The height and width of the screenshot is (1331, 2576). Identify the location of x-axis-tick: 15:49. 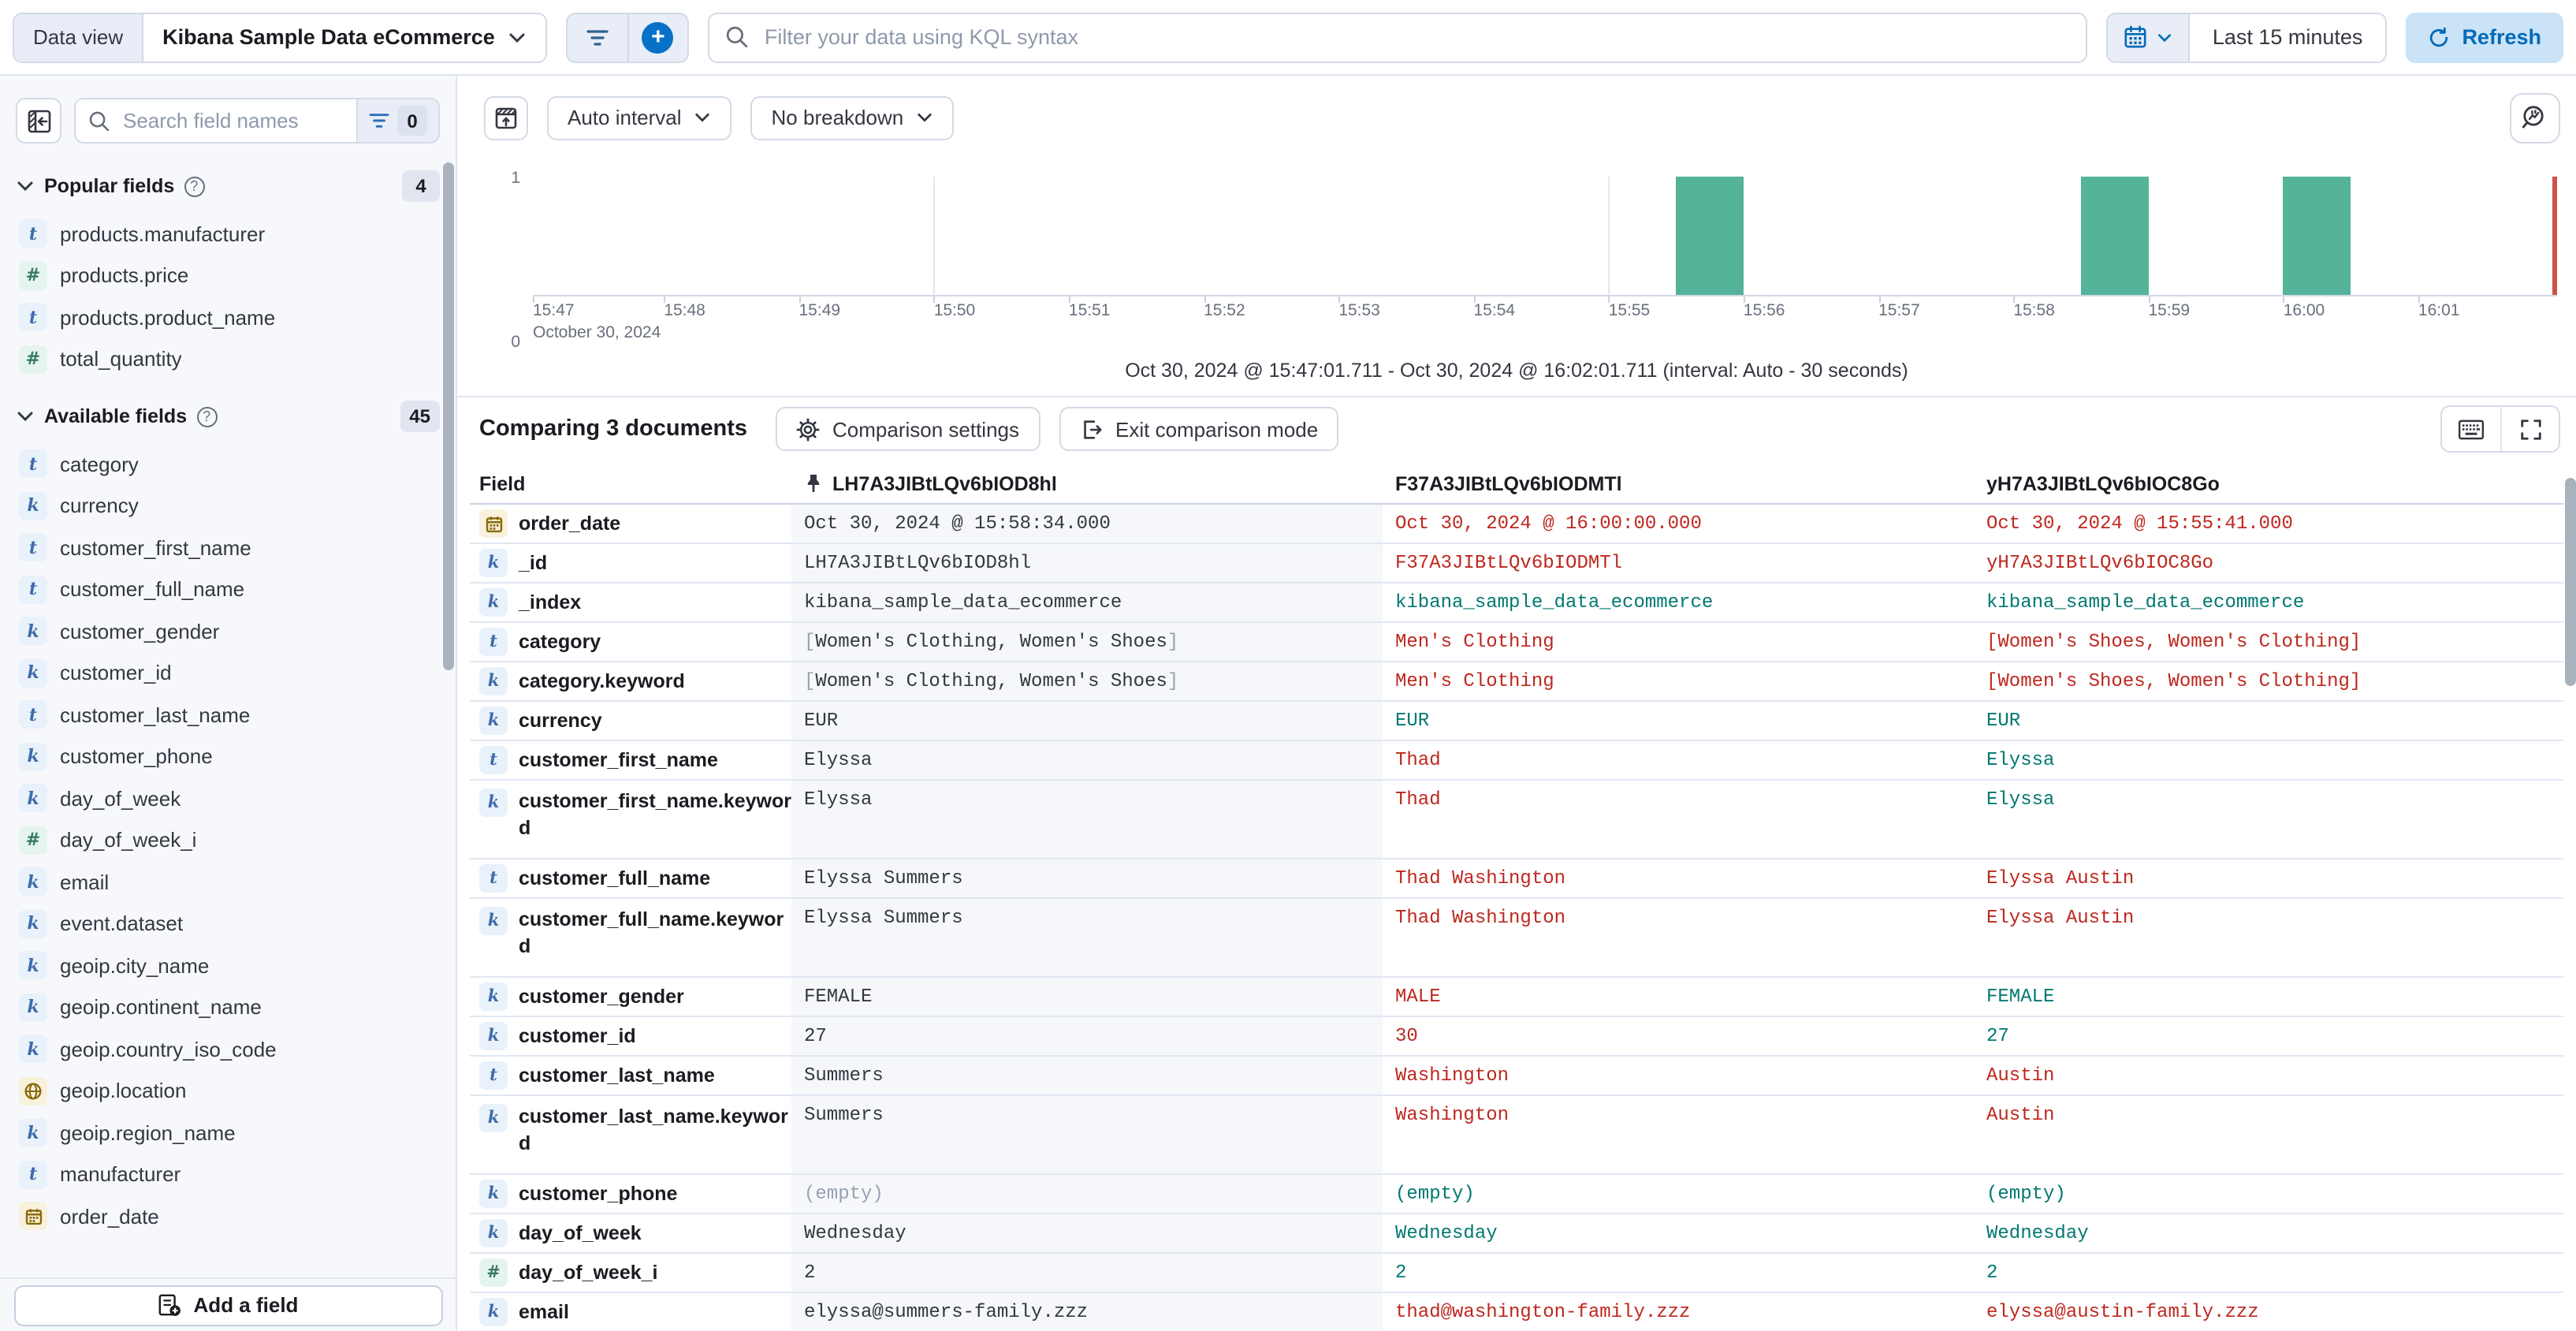
(819, 310).